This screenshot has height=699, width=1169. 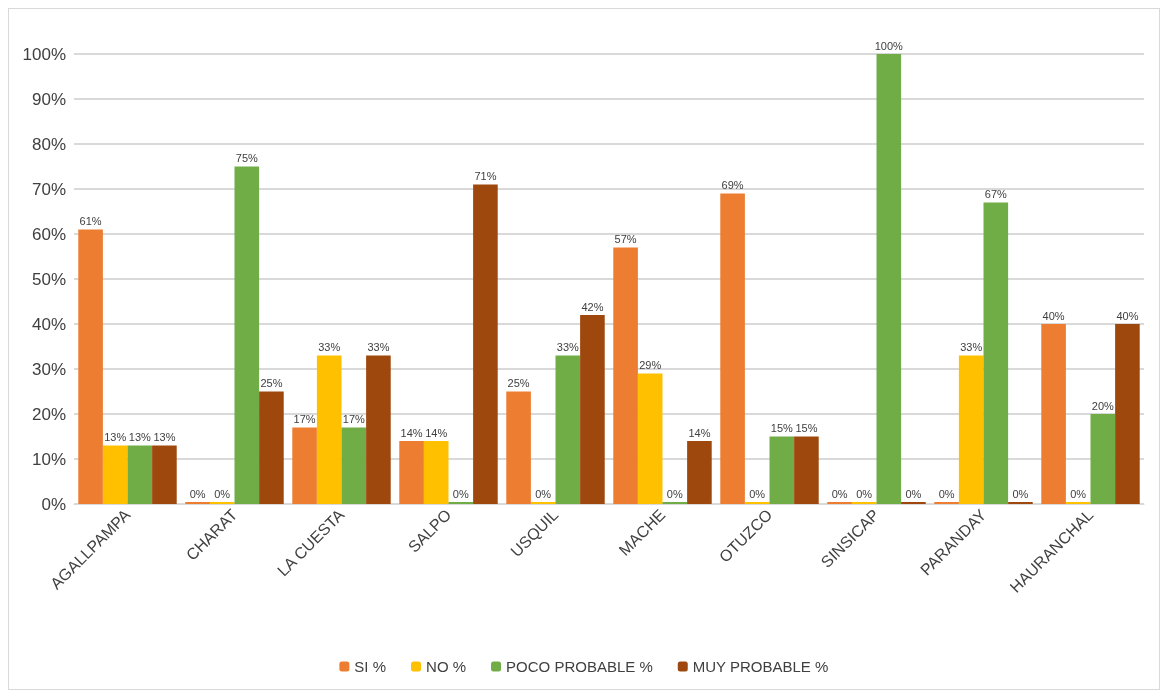 I want to click on data-label: 75%, so click(x=247, y=158).